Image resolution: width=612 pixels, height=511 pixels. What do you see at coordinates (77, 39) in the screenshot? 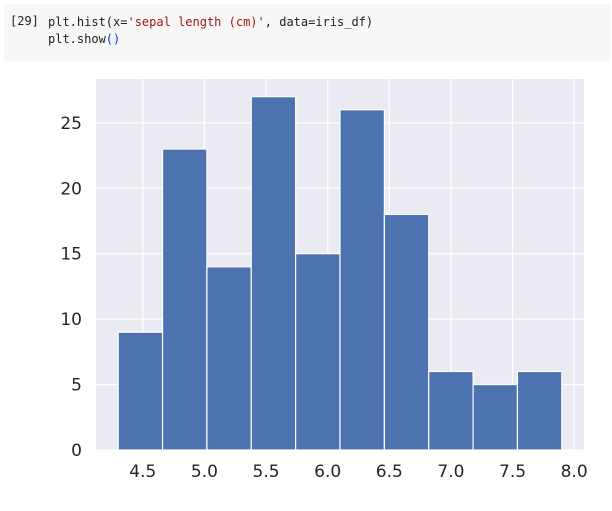
I see `code-text: plt.show` at bounding box center [77, 39].